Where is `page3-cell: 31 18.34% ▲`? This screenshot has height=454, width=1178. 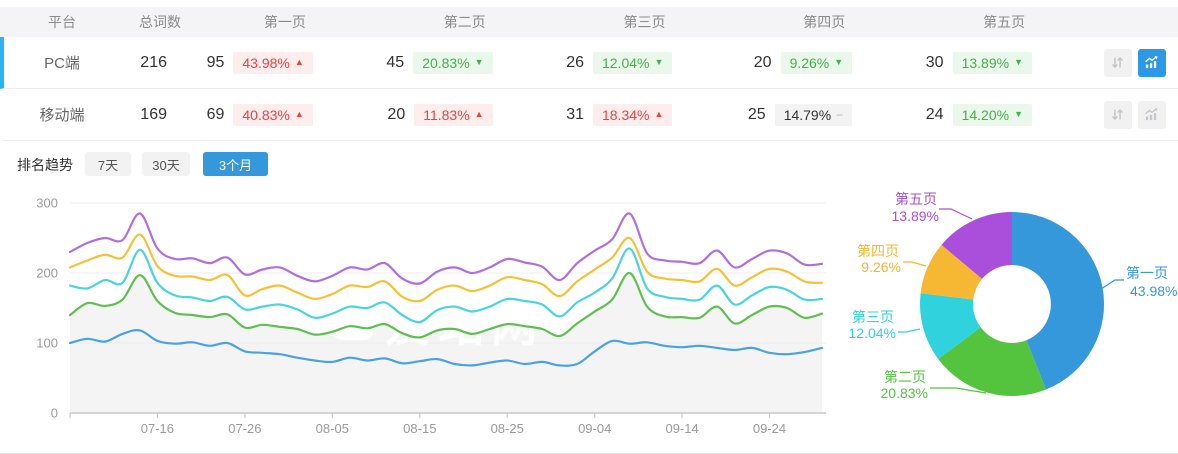 page3-cell: 31 18.34% ▲ is located at coordinates (645, 114).